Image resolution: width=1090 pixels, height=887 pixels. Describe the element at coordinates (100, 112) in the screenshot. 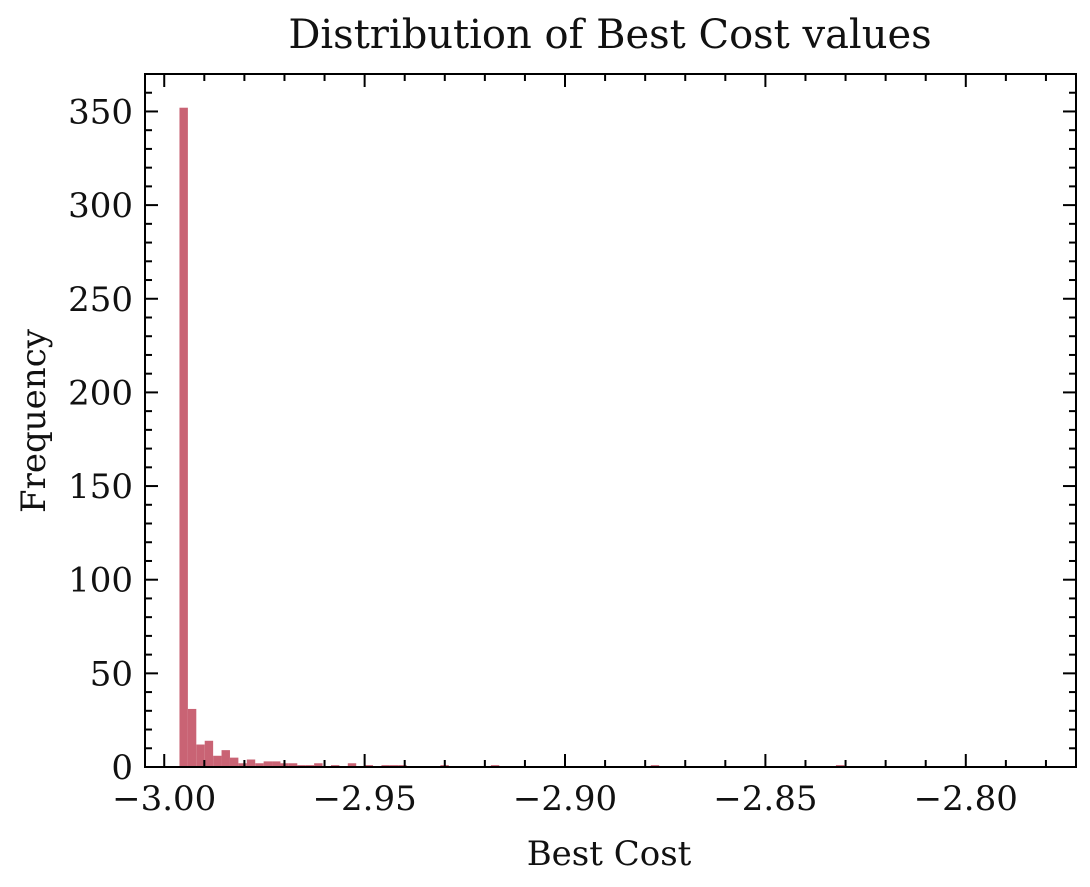

I see `y-tick-label: 350` at that location.